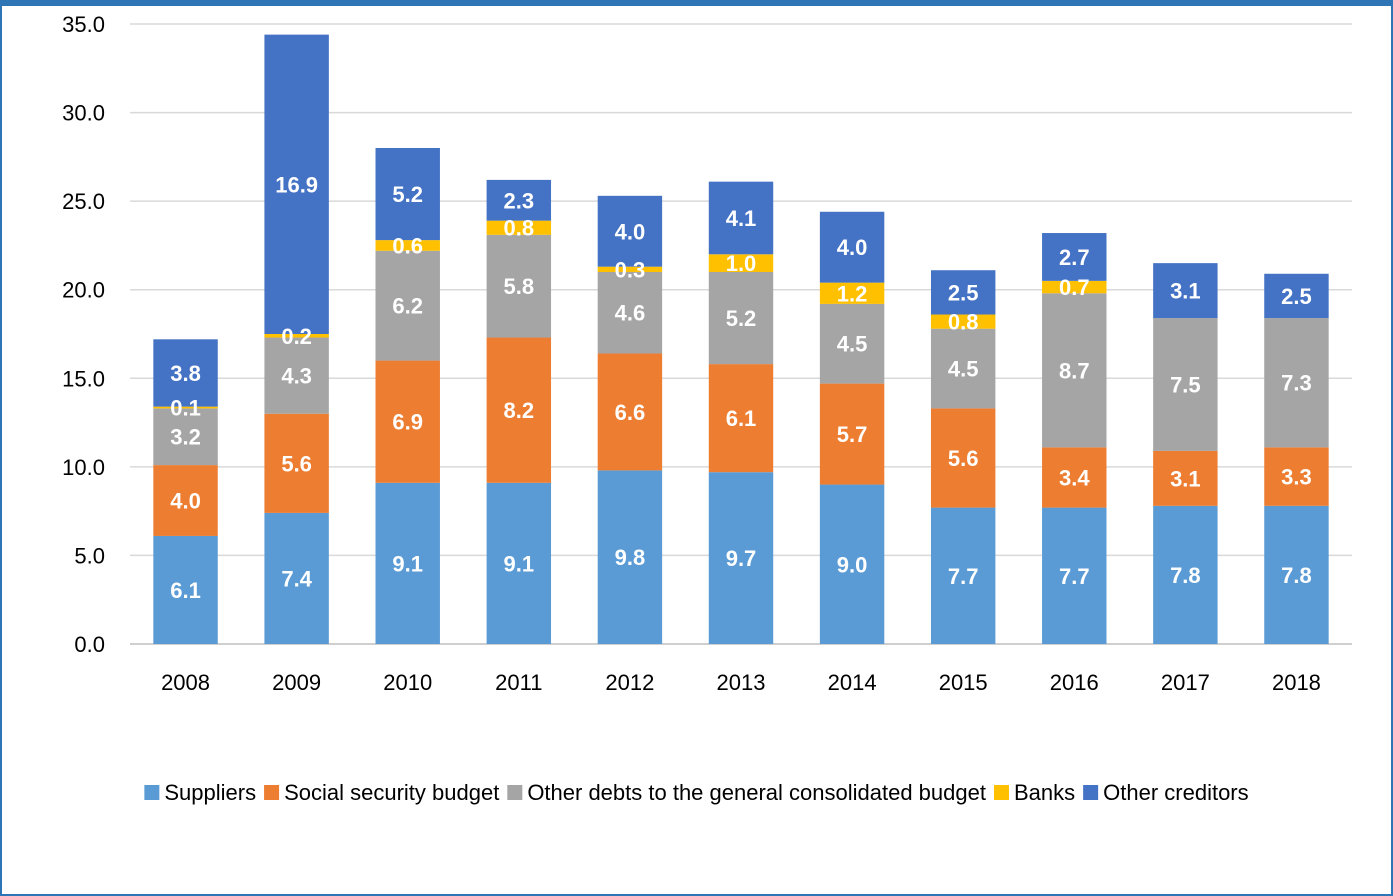  I want to click on data-label: 5.2, so click(407, 194).